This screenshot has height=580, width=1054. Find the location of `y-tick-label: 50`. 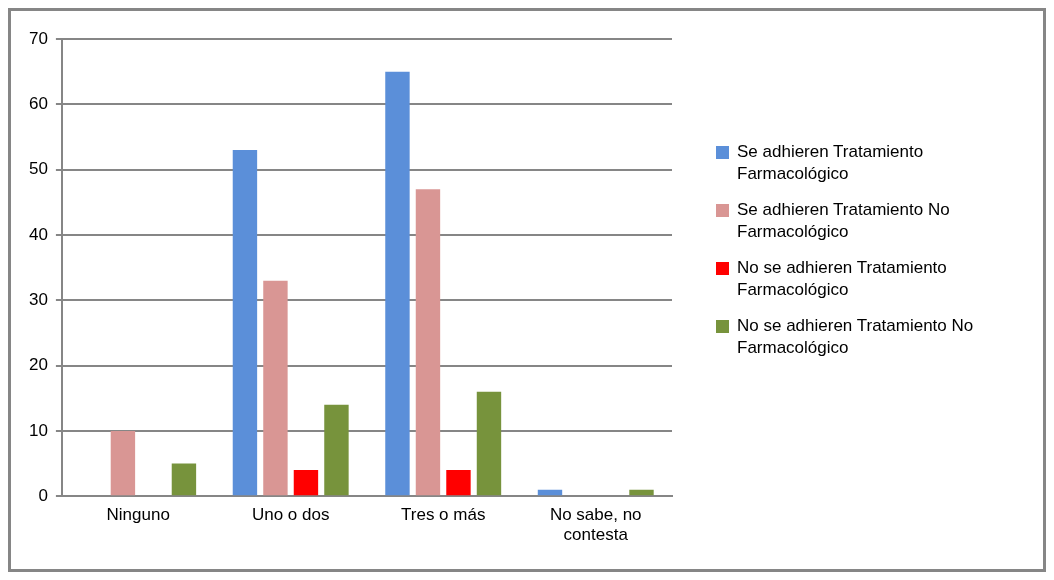

y-tick-label: 50 is located at coordinates (38, 169).